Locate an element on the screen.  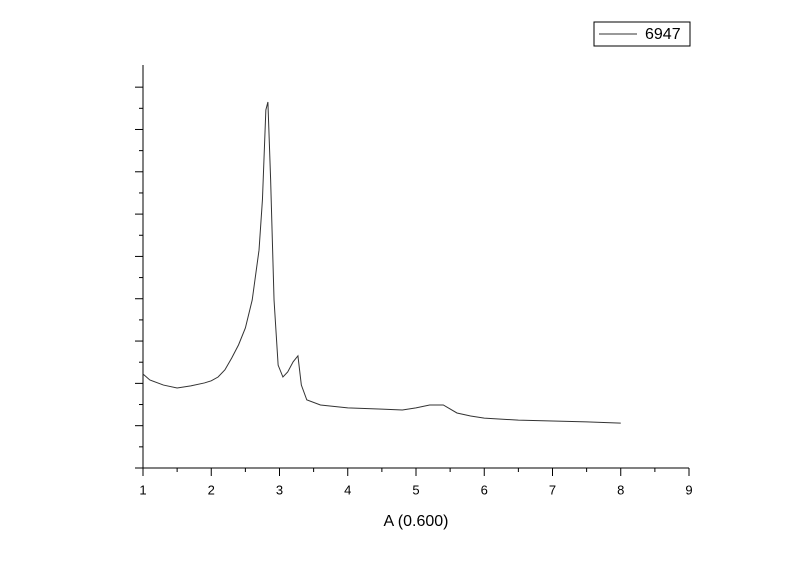
legend-label: 6947 is located at coordinates (663, 34).